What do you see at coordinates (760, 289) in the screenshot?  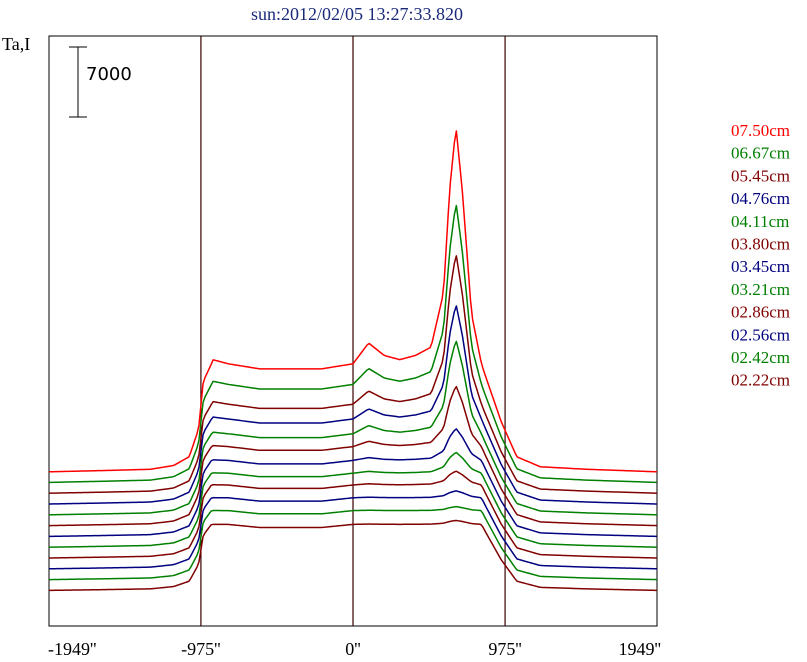 I see `legend-item-7: 03.21cm` at bounding box center [760, 289].